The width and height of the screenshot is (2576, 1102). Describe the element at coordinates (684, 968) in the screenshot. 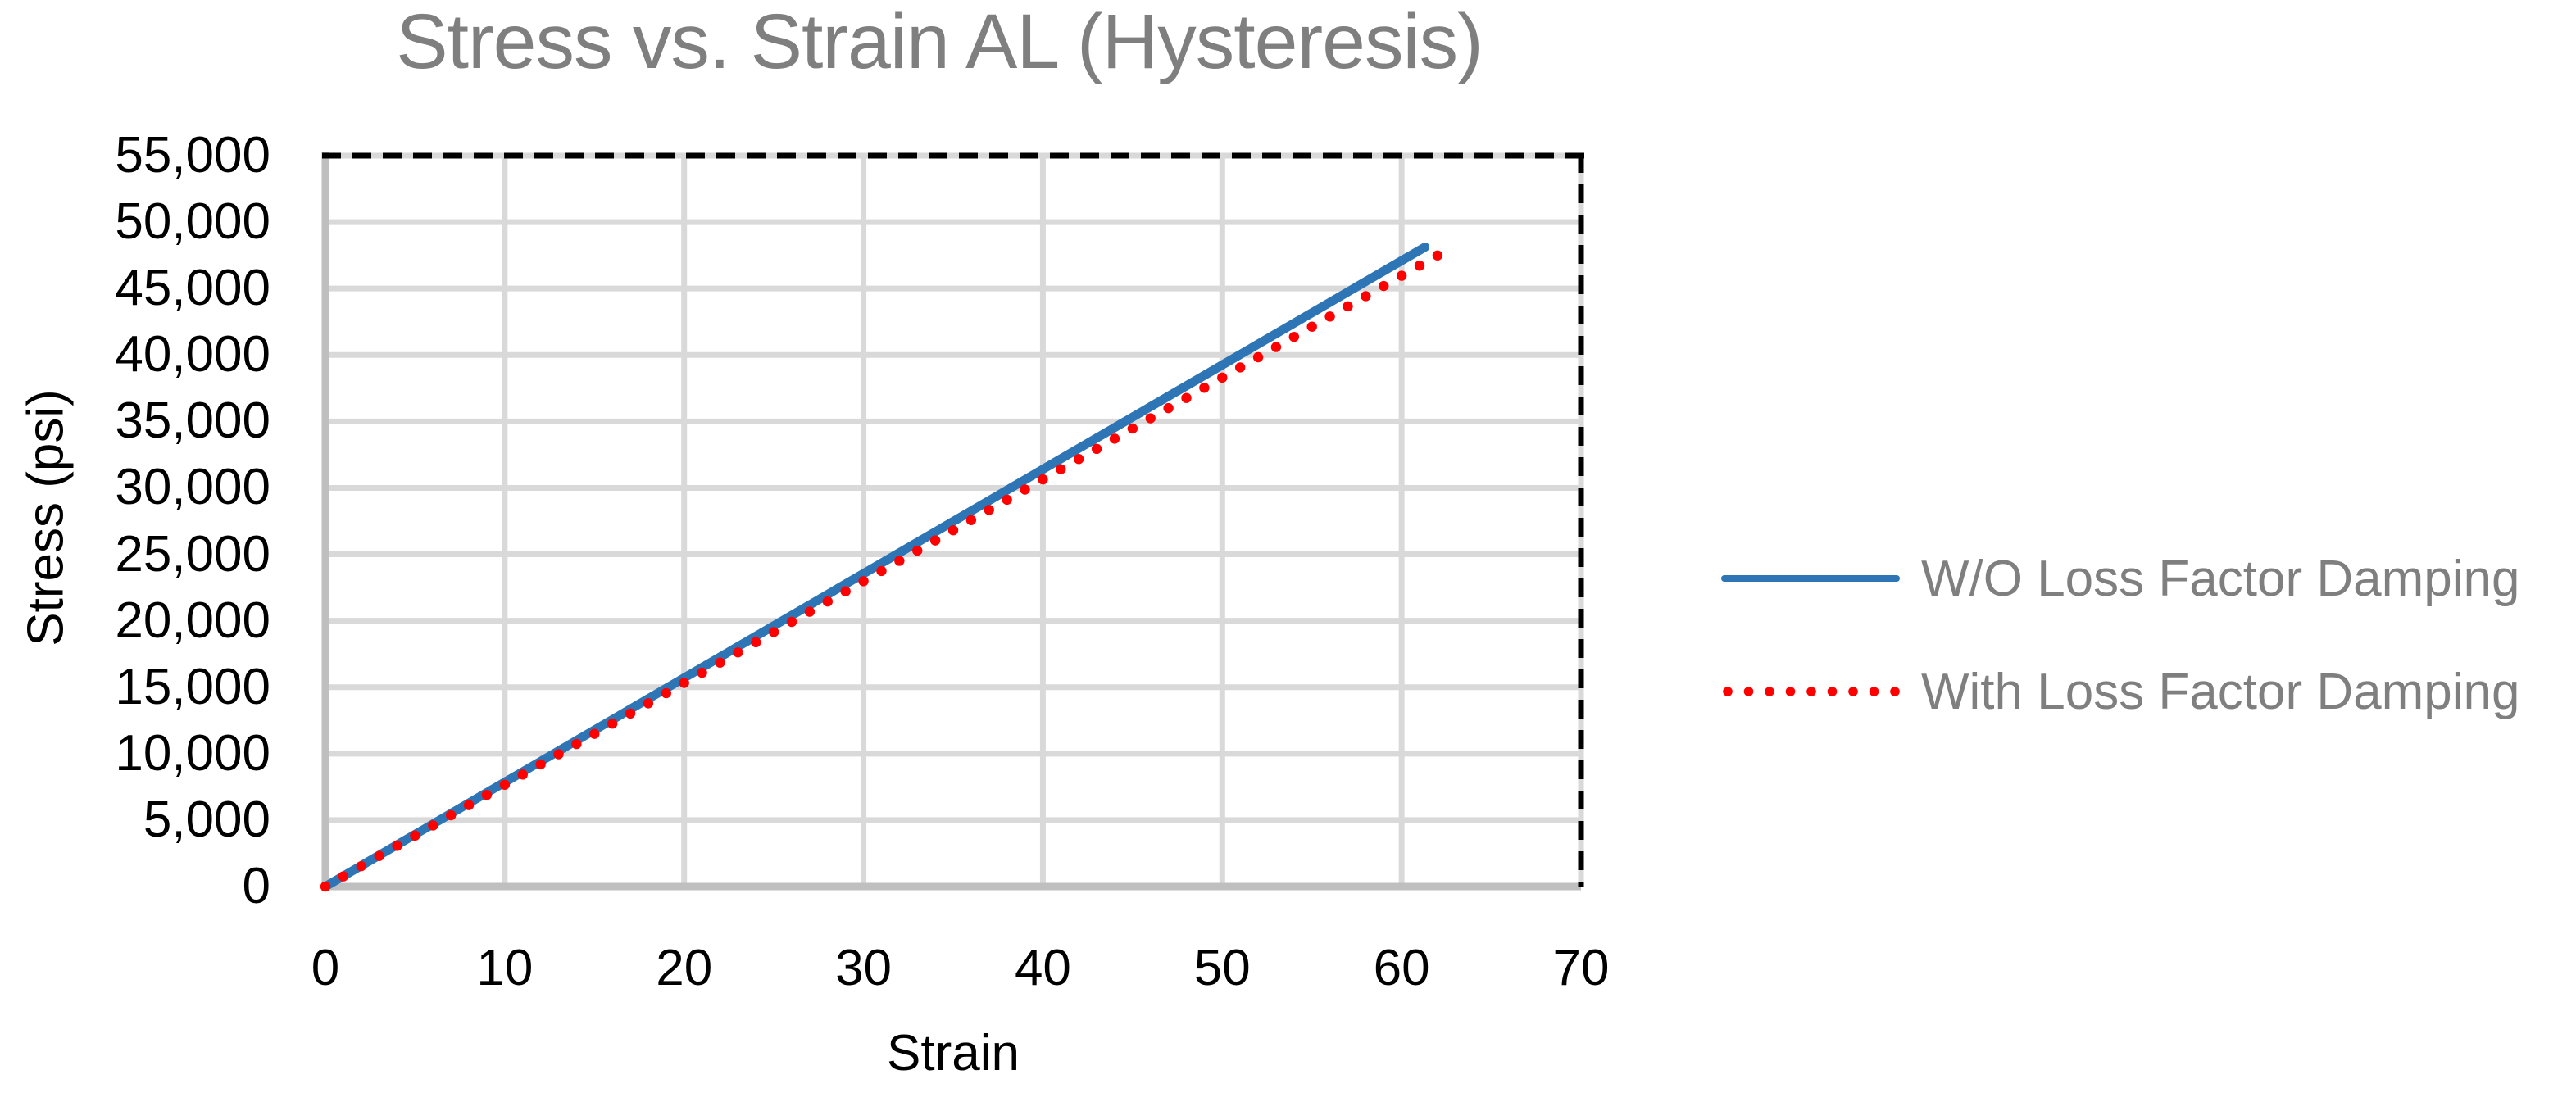

I see `x-tick-label: 20` at that location.